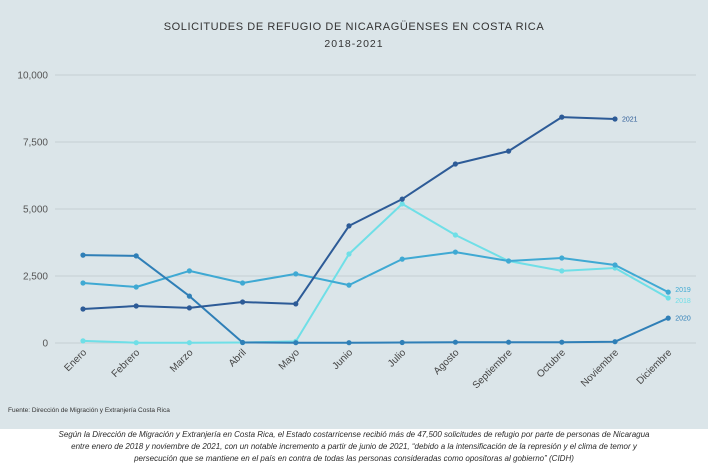 The height and width of the screenshot is (470, 708). I want to click on data-point-2018-marzo, so click(189, 343).